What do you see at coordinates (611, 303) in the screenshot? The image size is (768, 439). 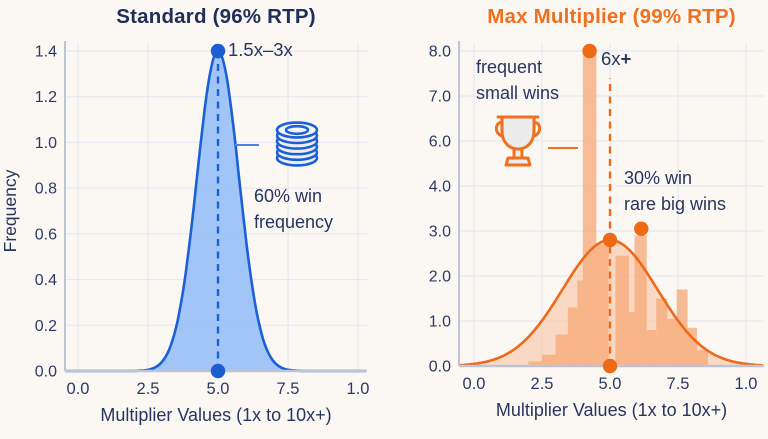 I see `distribution-area` at bounding box center [611, 303].